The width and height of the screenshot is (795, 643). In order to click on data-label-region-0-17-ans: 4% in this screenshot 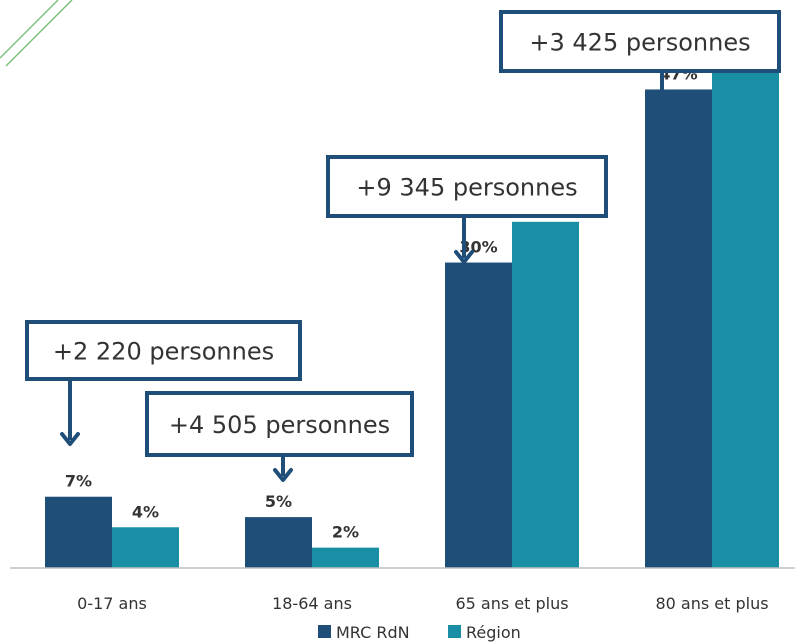, I will do `click(145, 511)`.